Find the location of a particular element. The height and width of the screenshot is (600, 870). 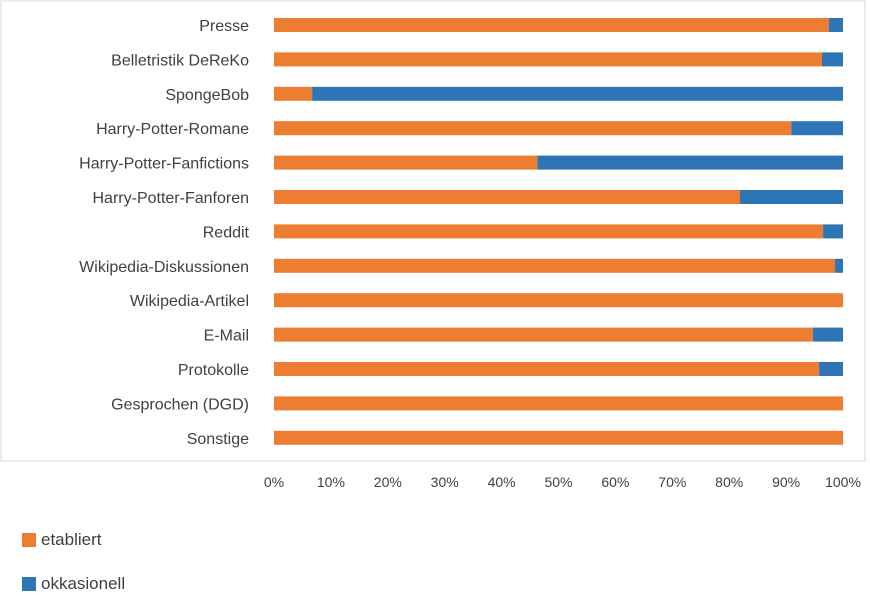

bar-okkasionell-harry-potter-fanfictions is located at coordinates (690, 162).